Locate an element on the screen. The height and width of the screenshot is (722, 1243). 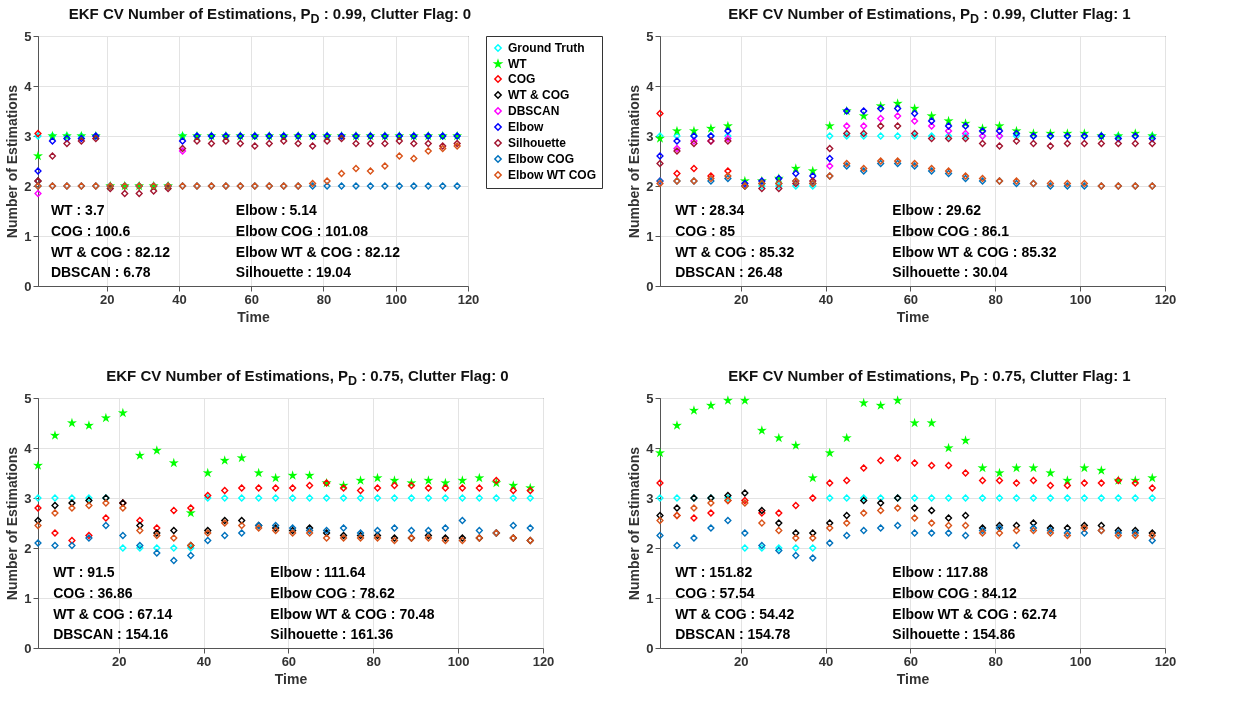
legend-label: Ground Truth is located at coordinates (546, 48).